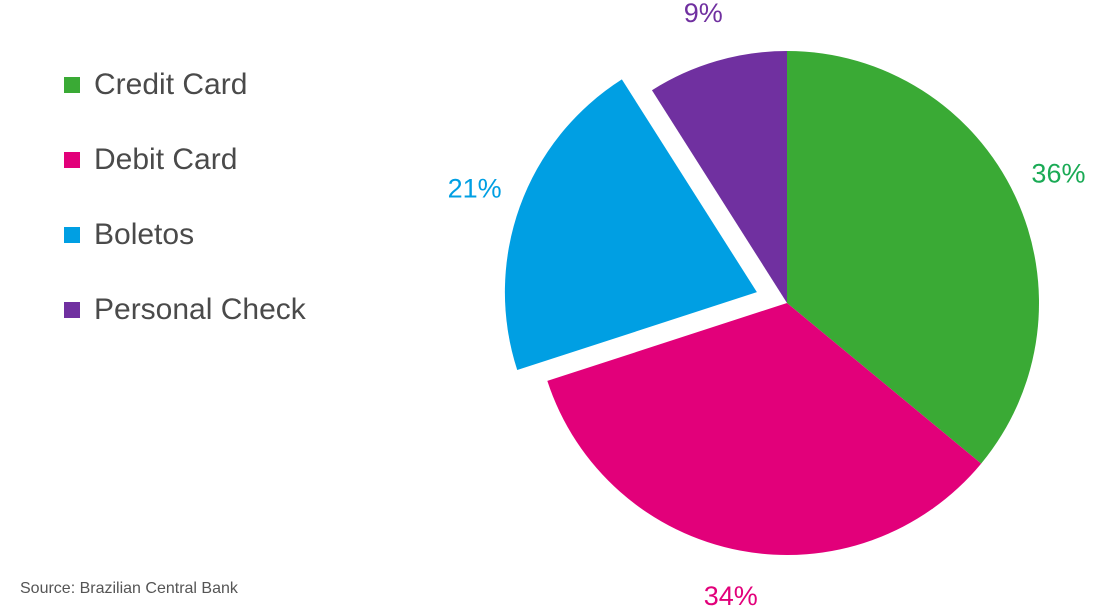  What do you see at coordinates (719, 177) in the screenshot?
I see `pie-slice-personal-check` at bounding box center [719, 177].